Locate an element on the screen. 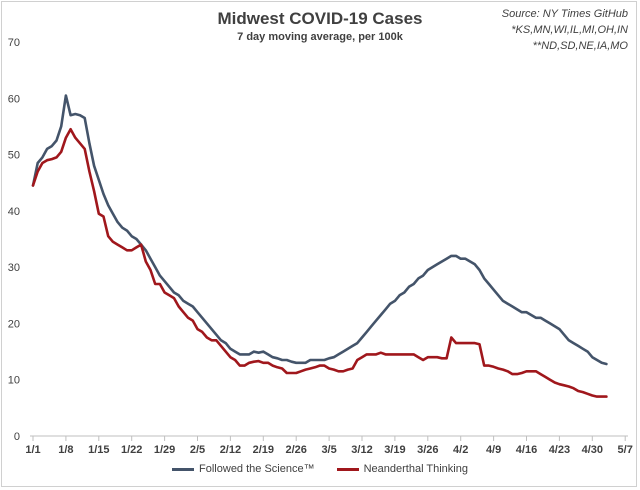 This screenshot has height=490, width=640. y-tick-label: 70 is located at coordinates (14, 43).